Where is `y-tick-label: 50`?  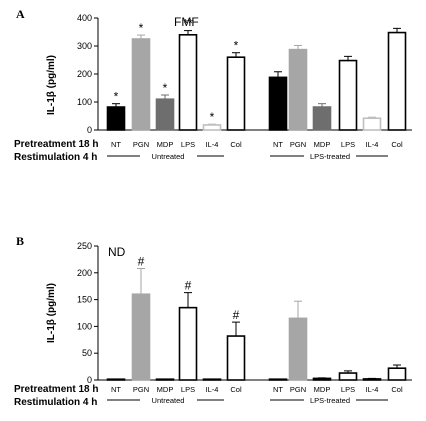 y-tick-label: 50 is located at coordinates (87, 353).